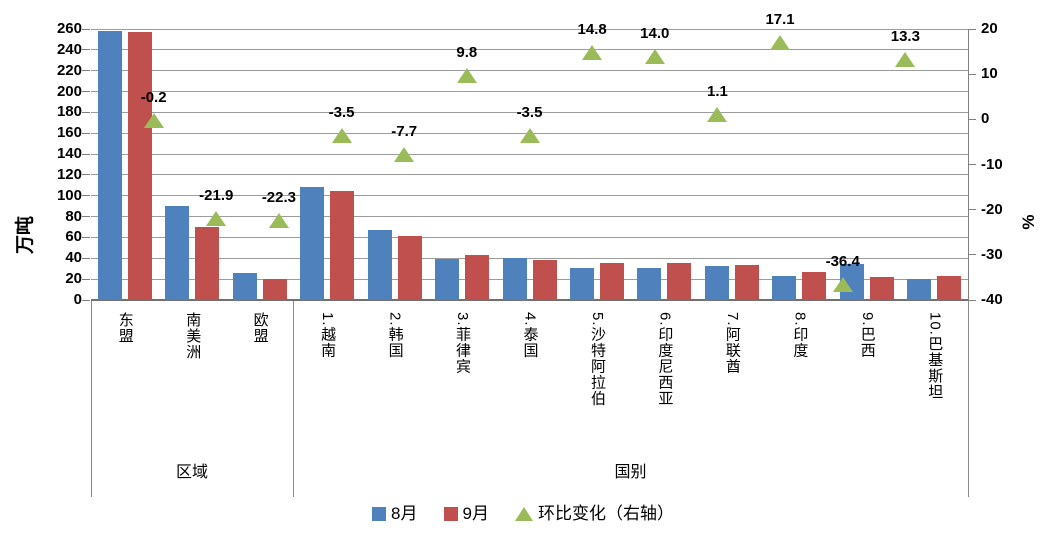  I want to click on chart-legend: 8月 9月 环比变化（右轴）, so click(523, 514).